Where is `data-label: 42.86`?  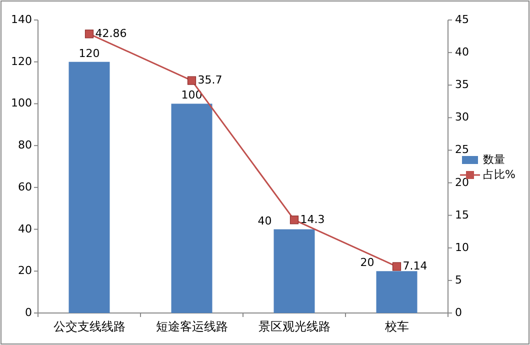
data-label: 42.86 is located at coordinates (111, 33).